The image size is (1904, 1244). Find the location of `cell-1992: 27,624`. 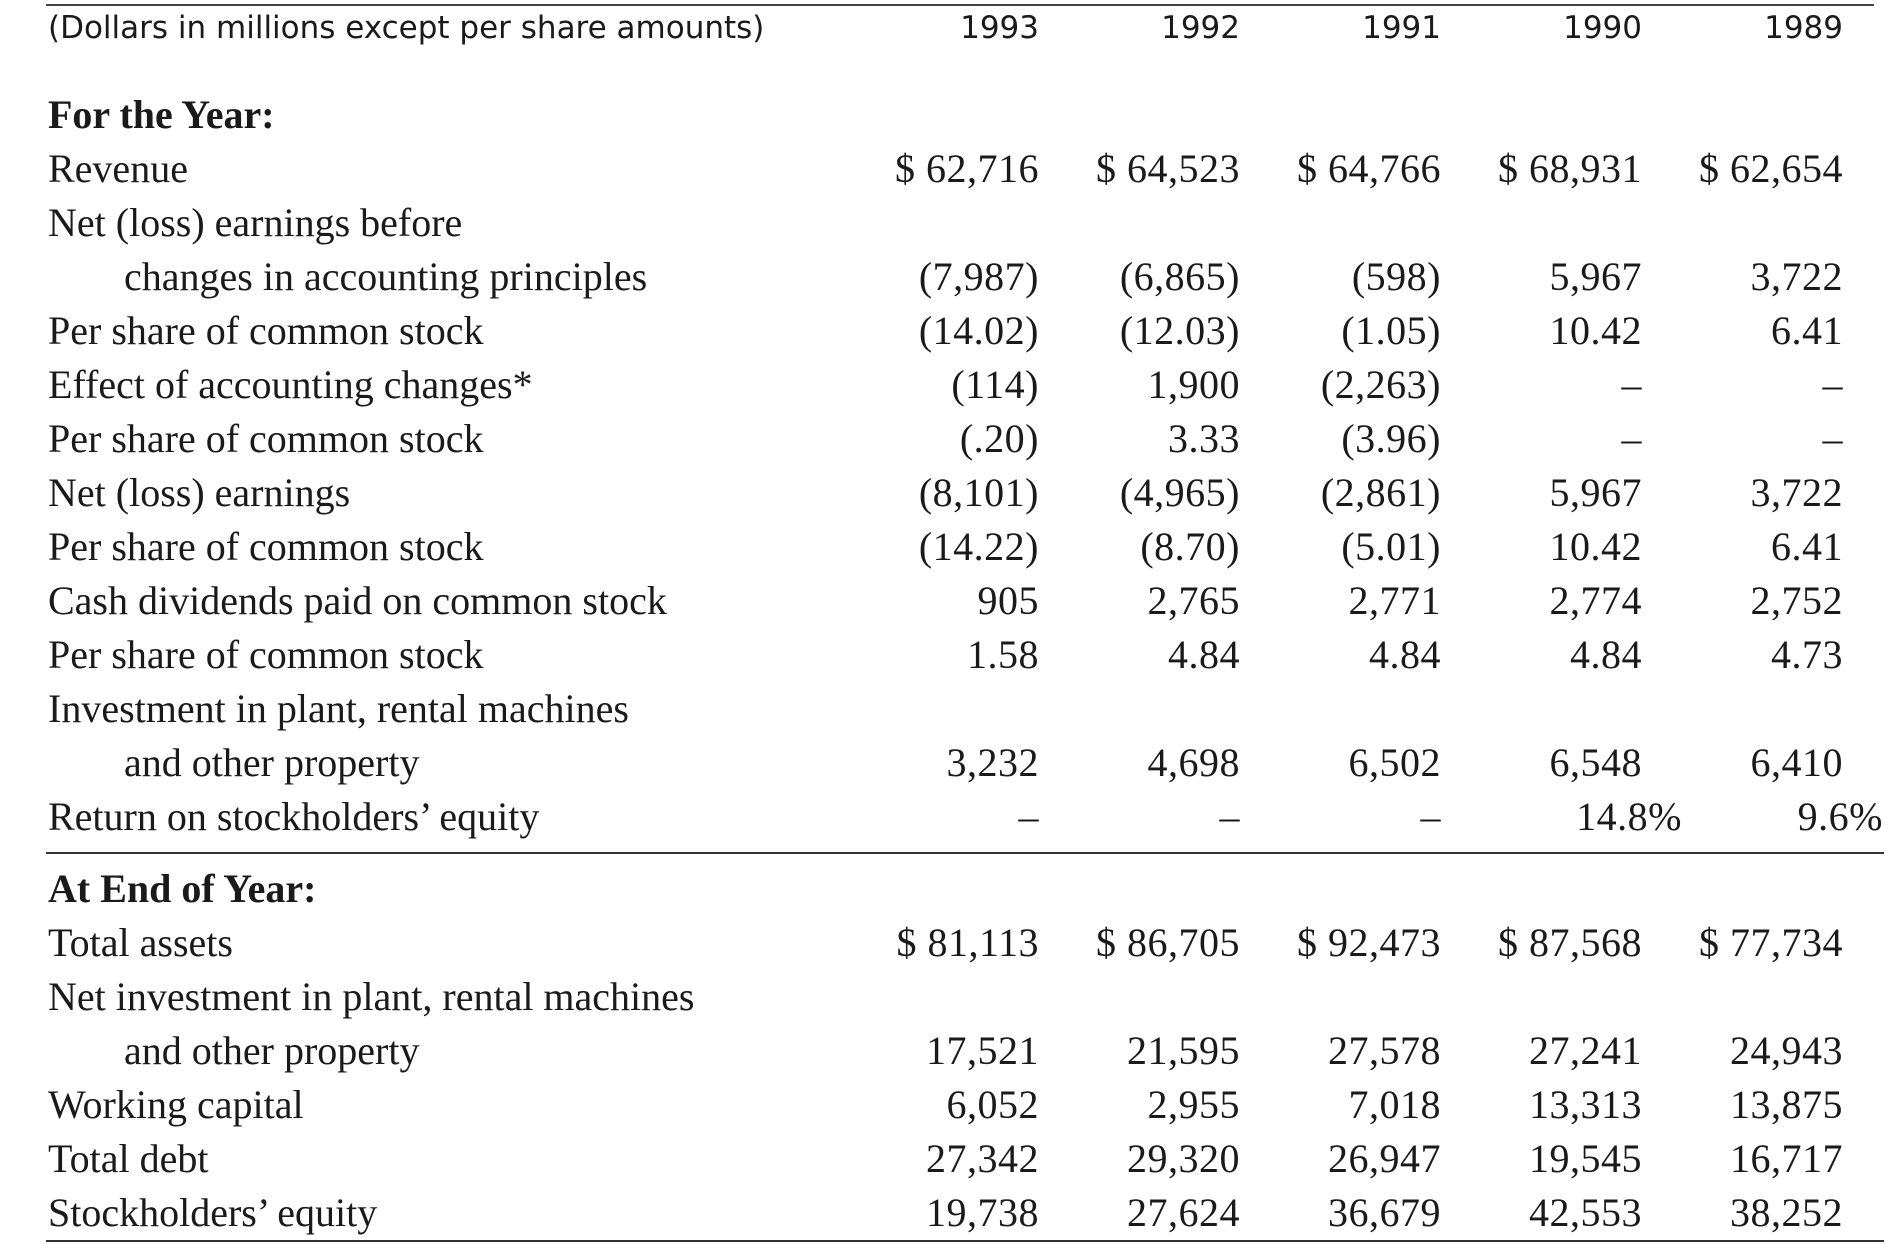

cell-1992: 27,624 is located at coordinates (1183, 1212).